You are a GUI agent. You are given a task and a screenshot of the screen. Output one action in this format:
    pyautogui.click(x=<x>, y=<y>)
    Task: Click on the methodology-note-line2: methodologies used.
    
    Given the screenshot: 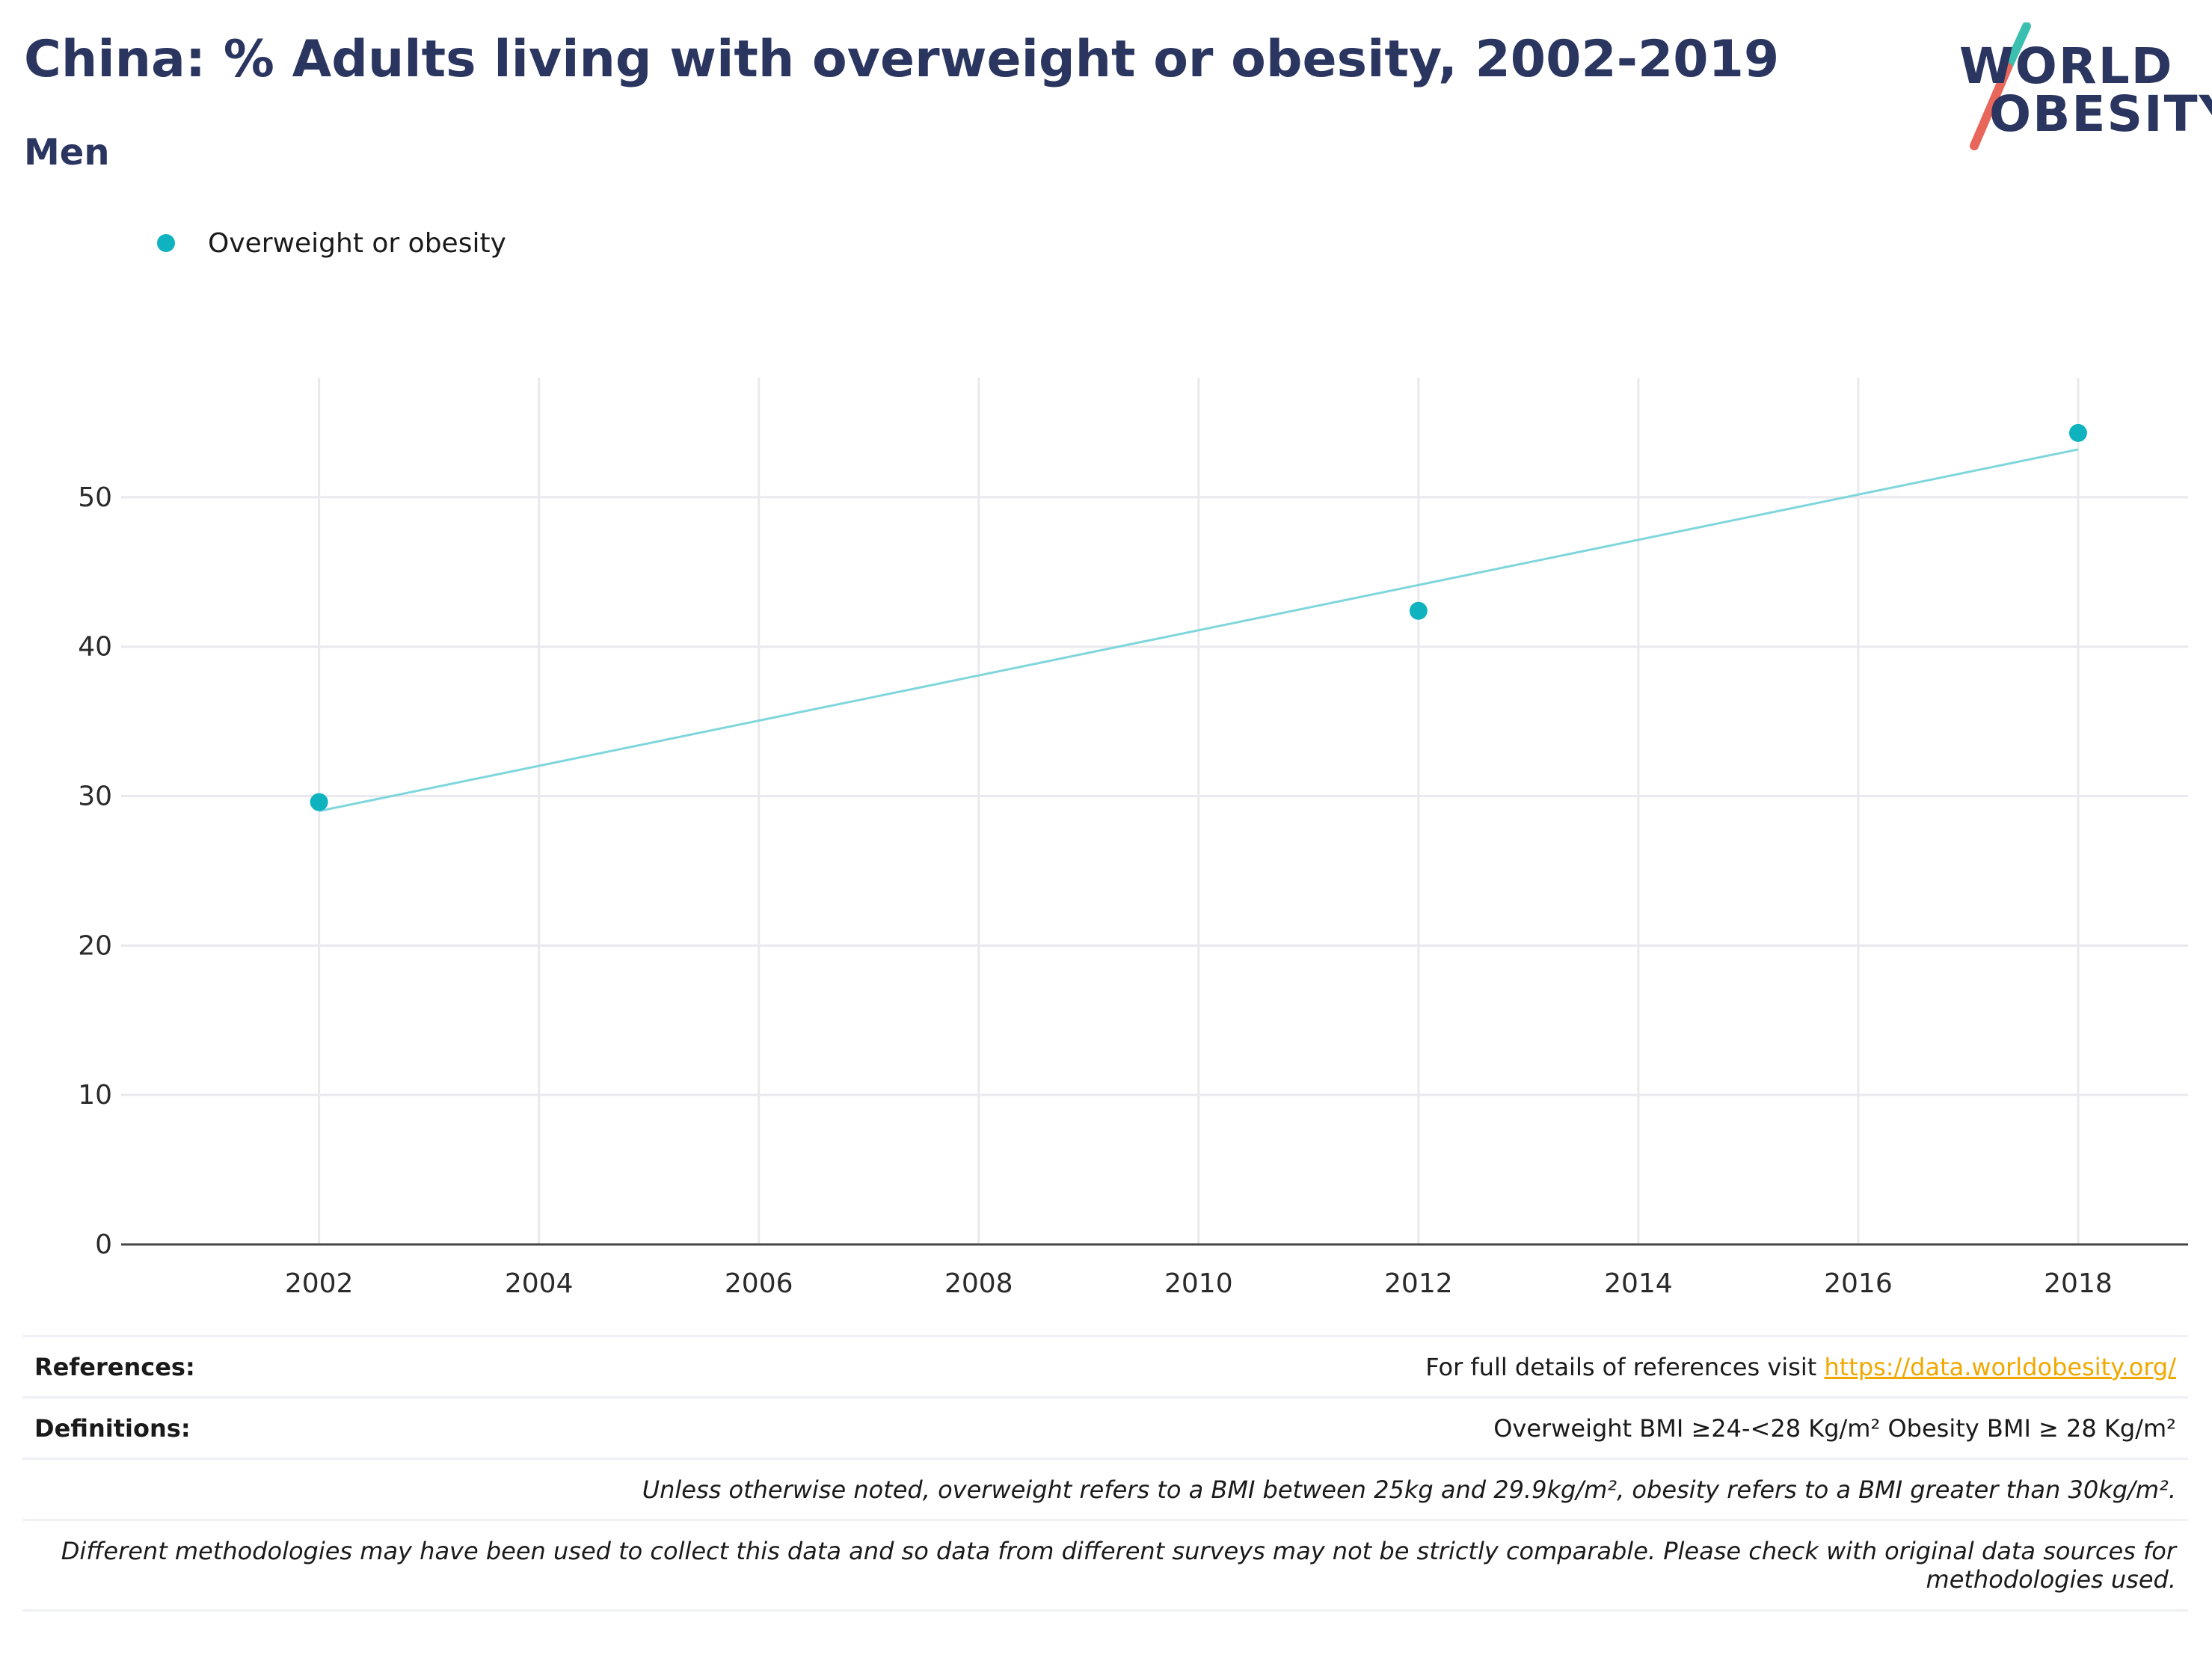 What is the action you would take?
    pyautogui.click(x=2051, y=1579)
    